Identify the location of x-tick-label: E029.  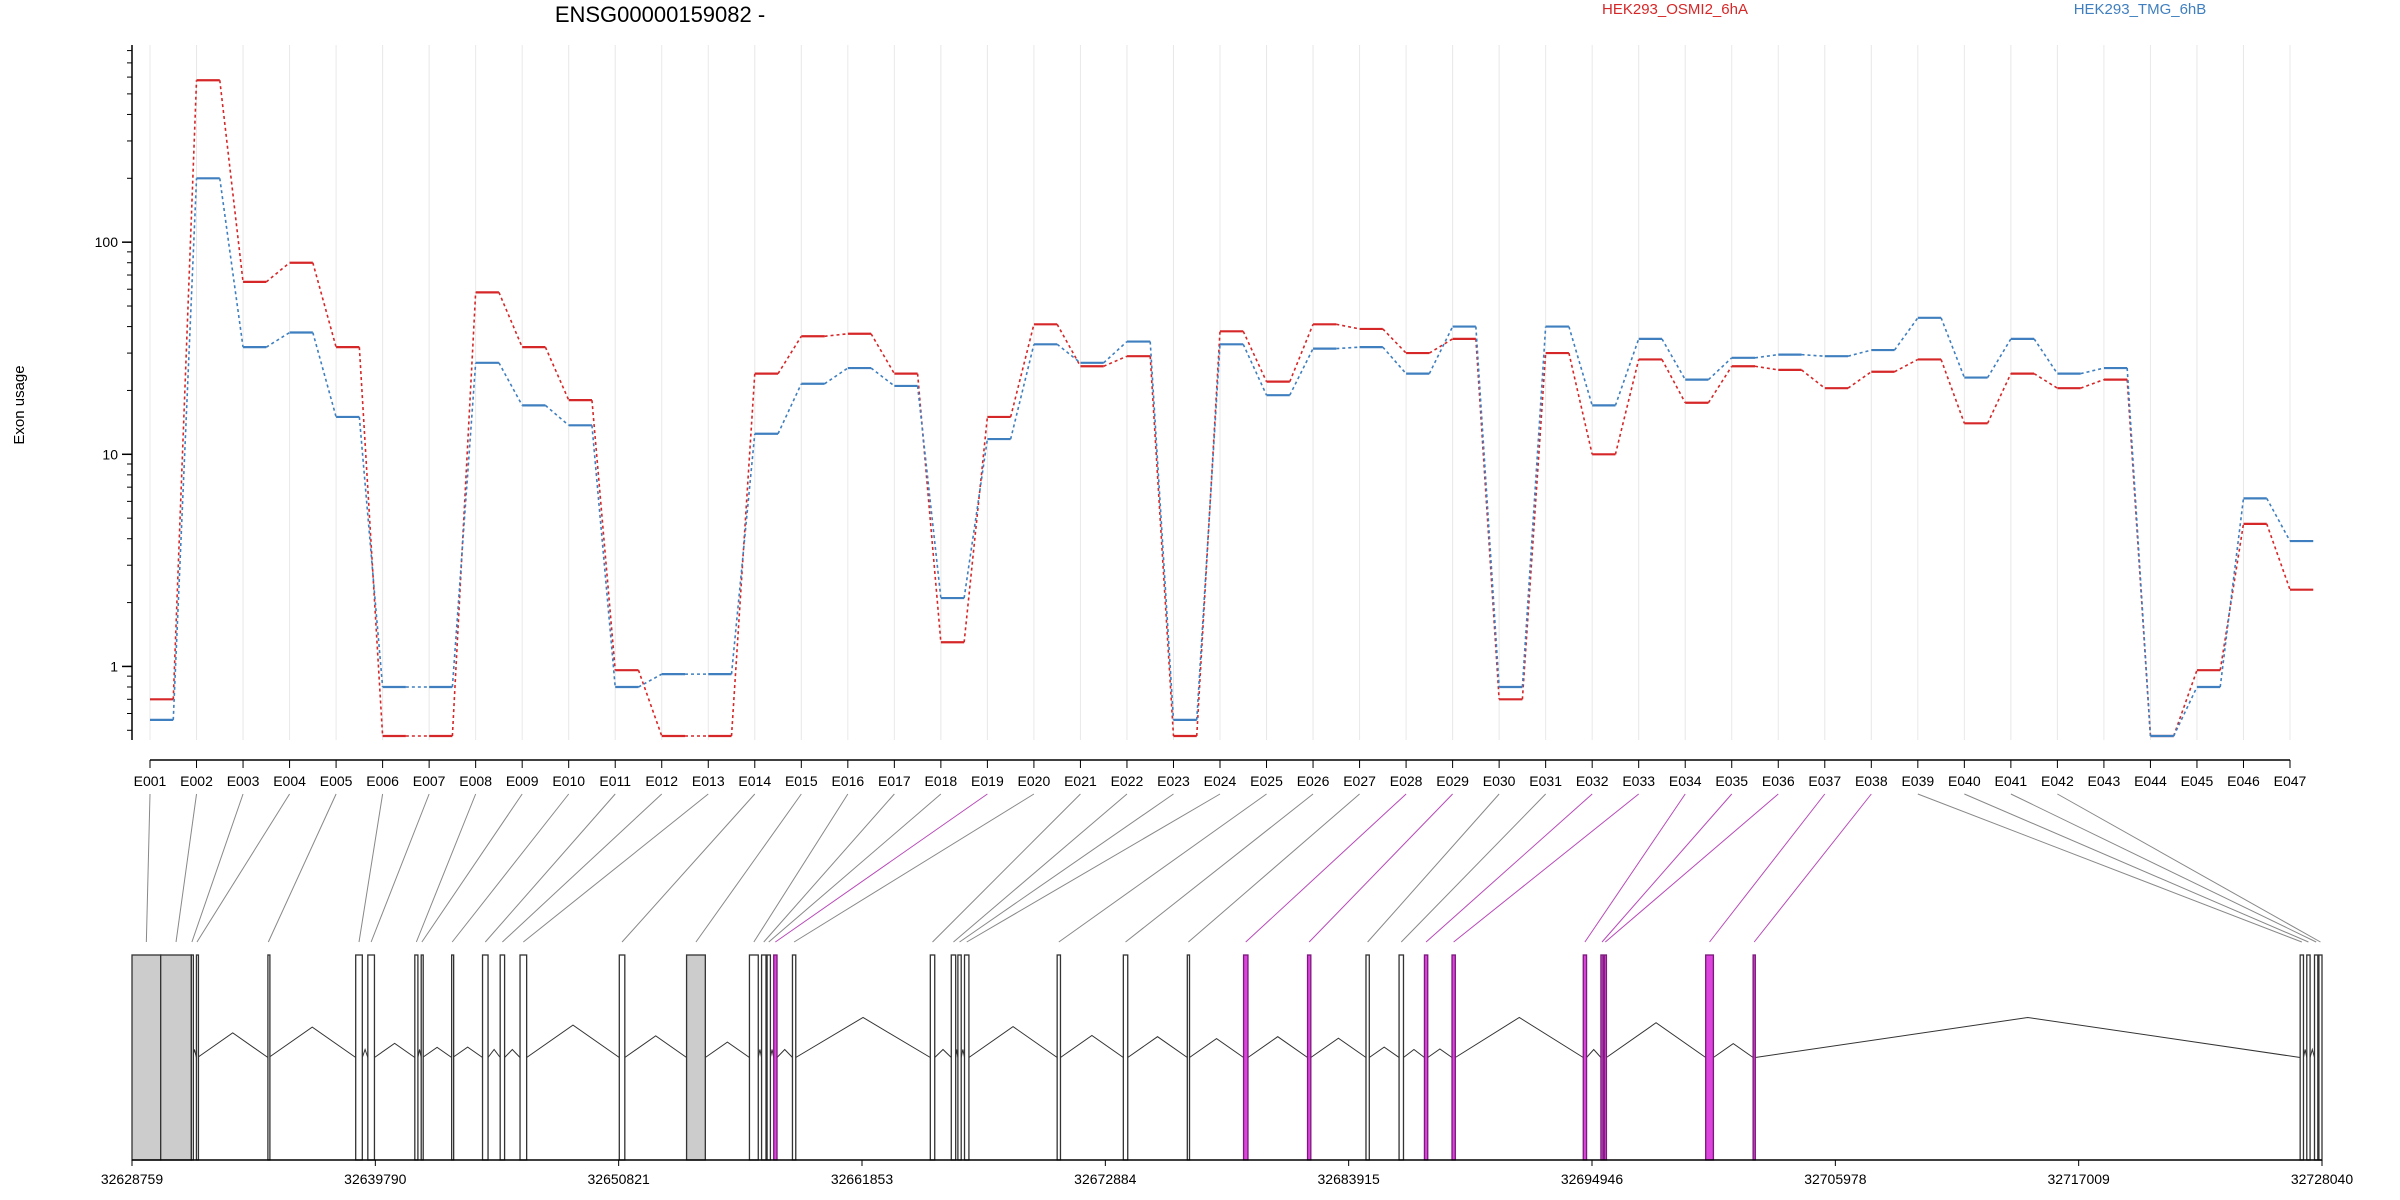
(1452, 781).